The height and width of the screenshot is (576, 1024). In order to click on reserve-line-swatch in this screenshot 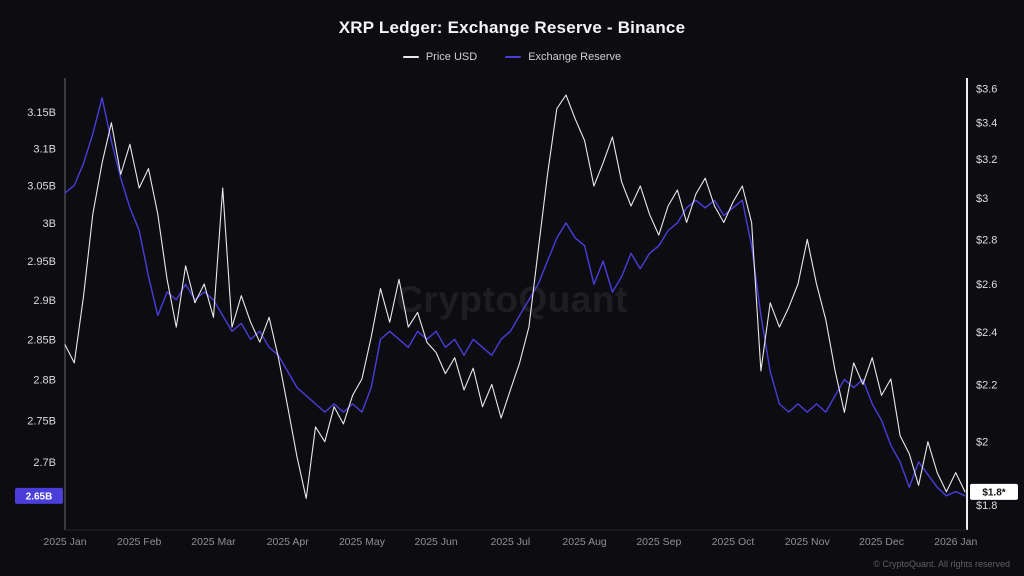, I will do `click(513, 57)`.